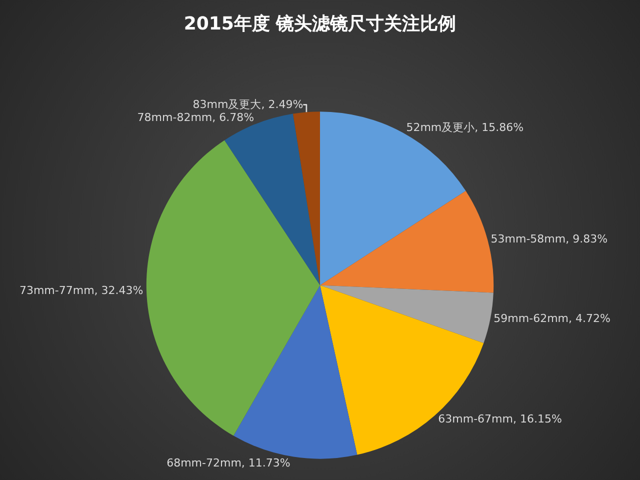  What do you see at coordinates (248, 105) in the screenshot?
I see `slice-label: 83mm及更大, 2.49%` at bounding box center [248, 105].